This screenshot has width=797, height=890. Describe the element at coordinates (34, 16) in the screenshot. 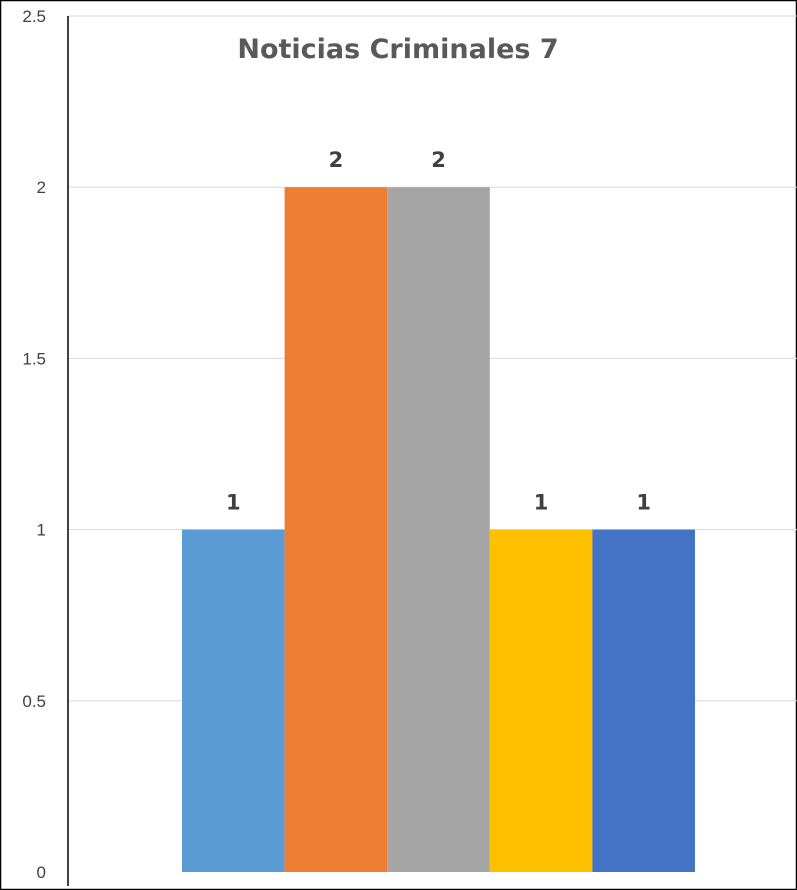

I see `y-tick-label: 2.5` at that location.